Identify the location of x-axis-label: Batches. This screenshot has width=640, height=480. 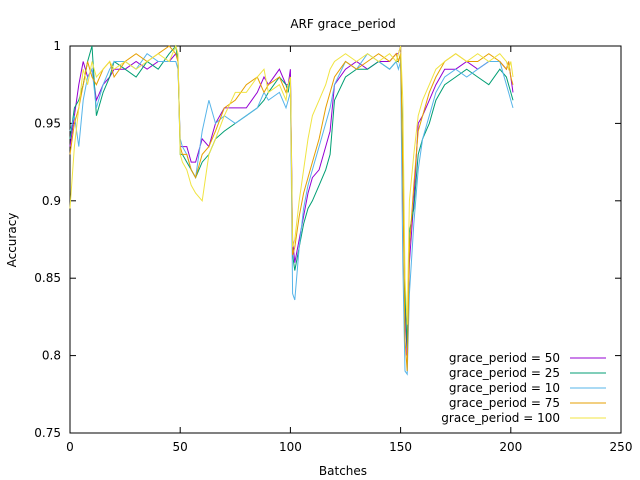
(343, 471).